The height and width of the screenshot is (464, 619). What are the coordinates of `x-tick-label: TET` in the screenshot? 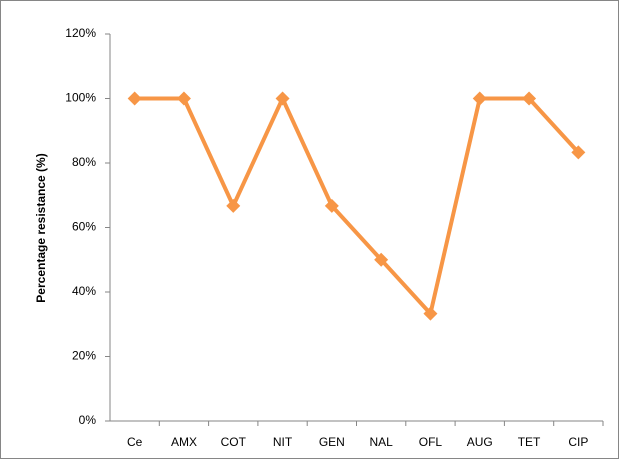 It's located at (529, 442).